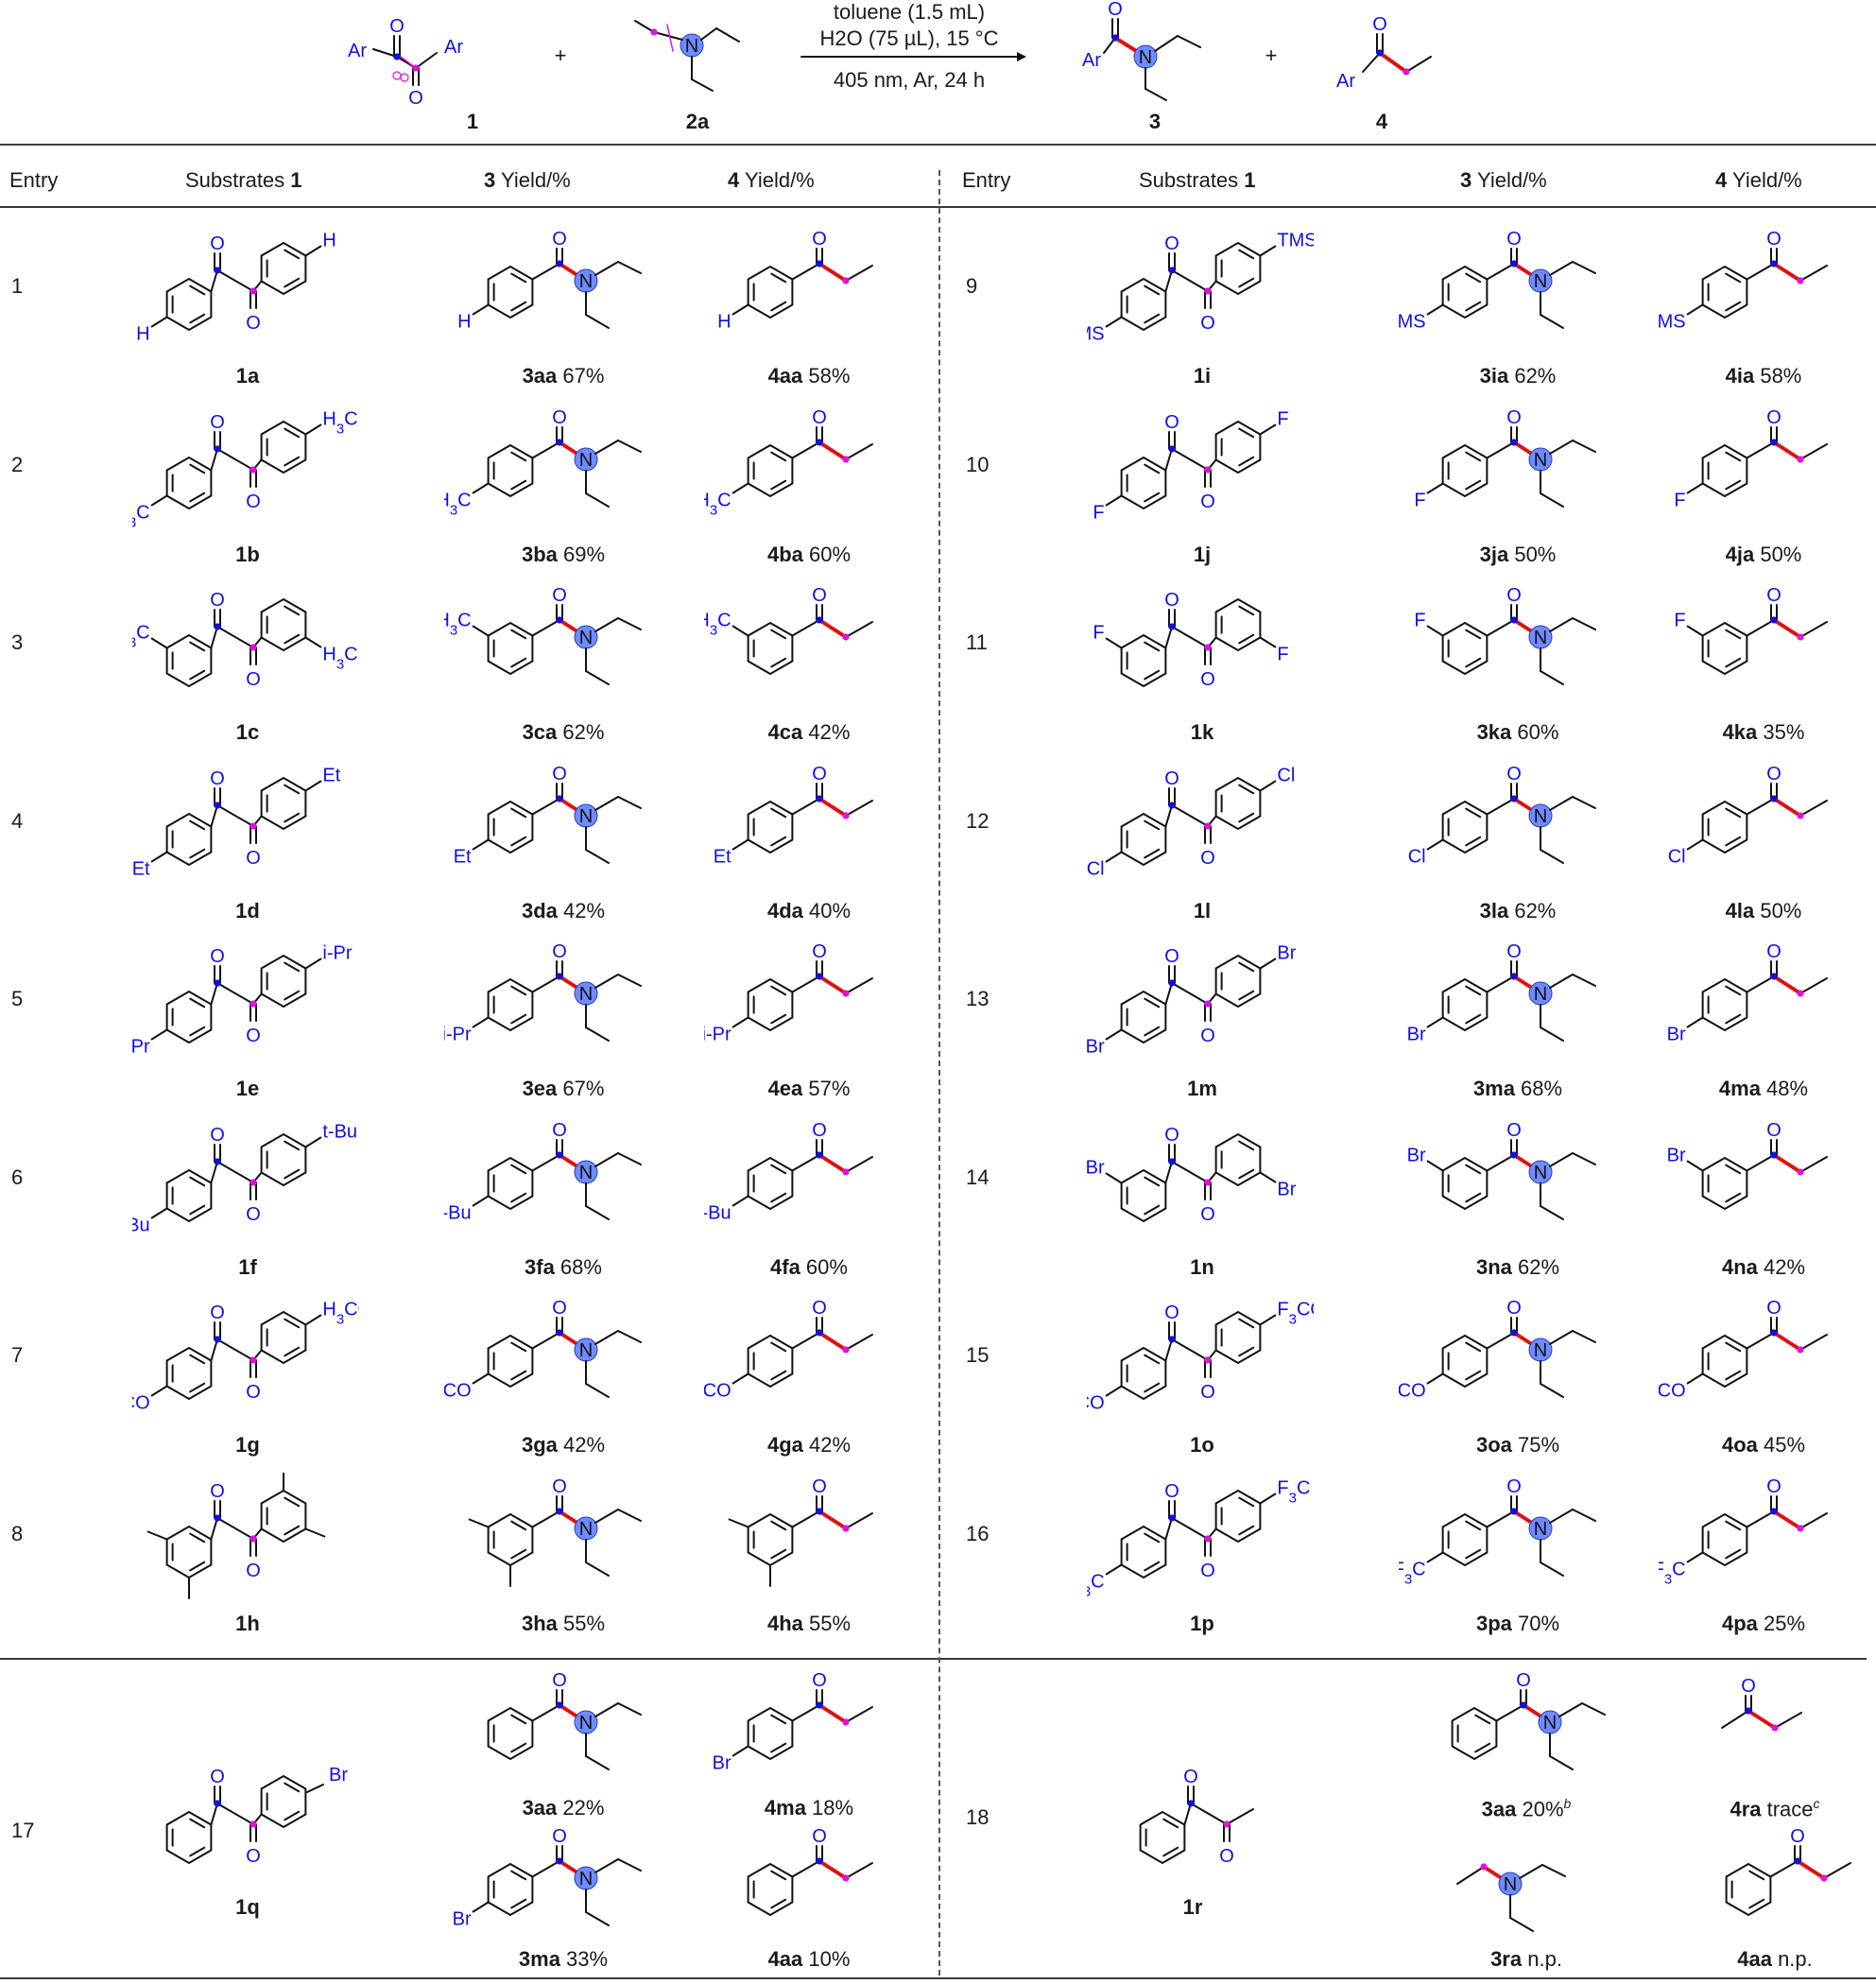  I want to click on ketone-yield: 4pa 25%, so click(1764, 1623).